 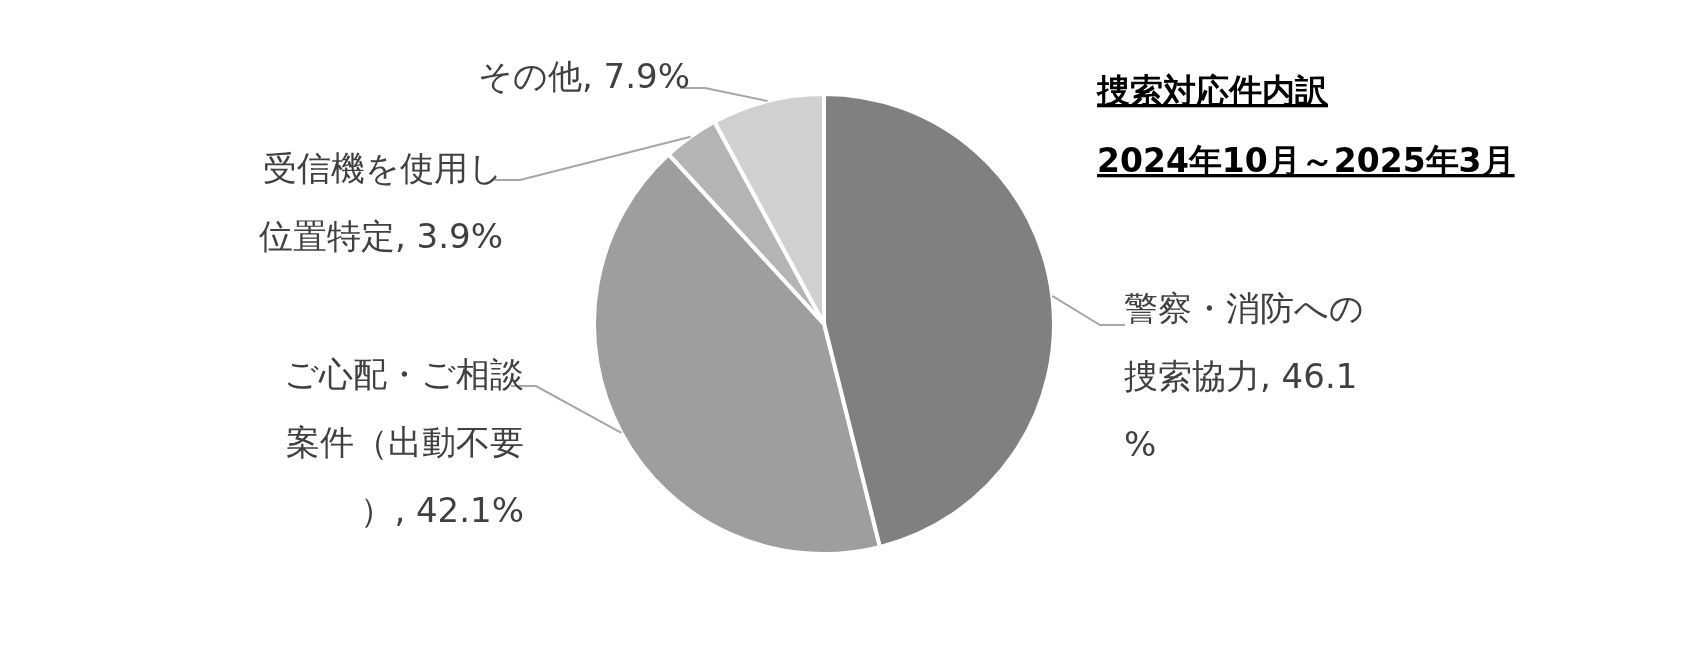 What do you see at coordinates (1244, 376) in the screenshot?
I see `slice-label: 警察・消防への捜索協力, 46.1%` at bounding box center [1244, 376].